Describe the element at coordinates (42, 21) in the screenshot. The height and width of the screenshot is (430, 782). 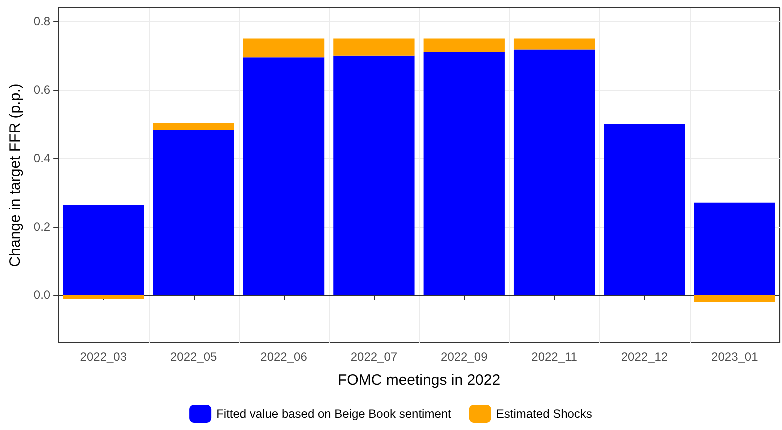
I see `y-tick-label: 0.8` at that location.